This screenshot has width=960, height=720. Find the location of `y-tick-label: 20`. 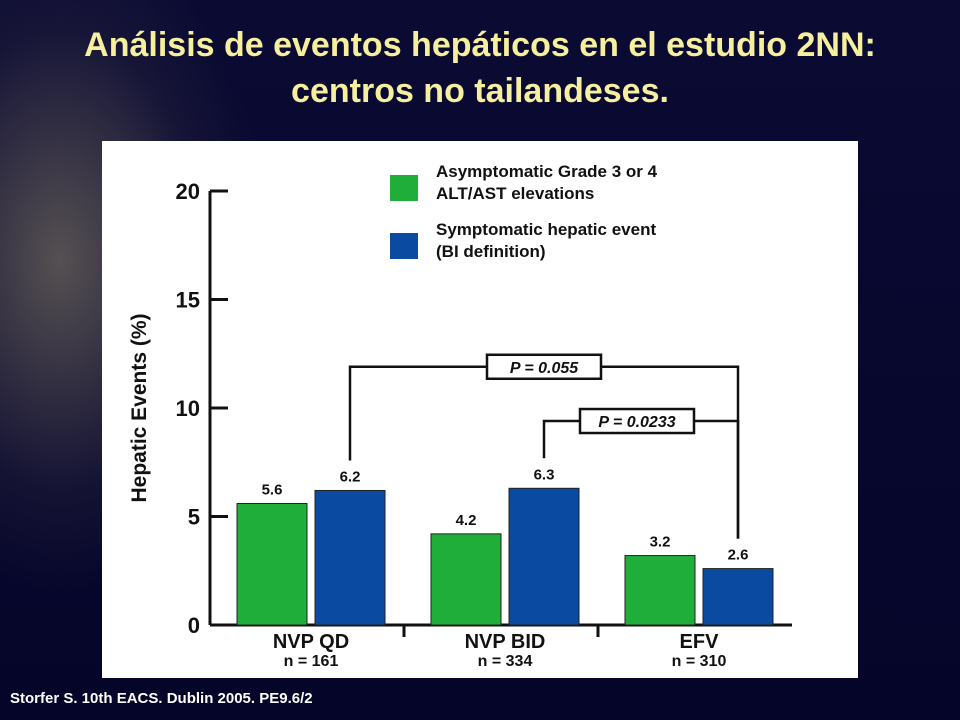

y-tick-label: 20 is located at coordinates (188, 191).